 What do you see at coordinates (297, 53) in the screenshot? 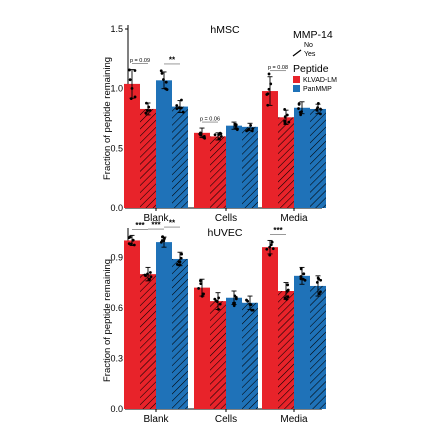
I see `legend-mmp-yes-swatch` at bounding box center [297, 53].